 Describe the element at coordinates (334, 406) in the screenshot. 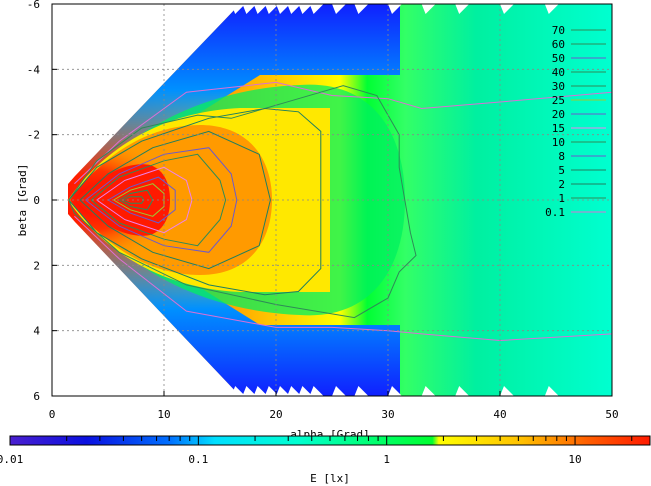

I see `x-axis-ticks: 0 10 20 30 40 50` at that location.